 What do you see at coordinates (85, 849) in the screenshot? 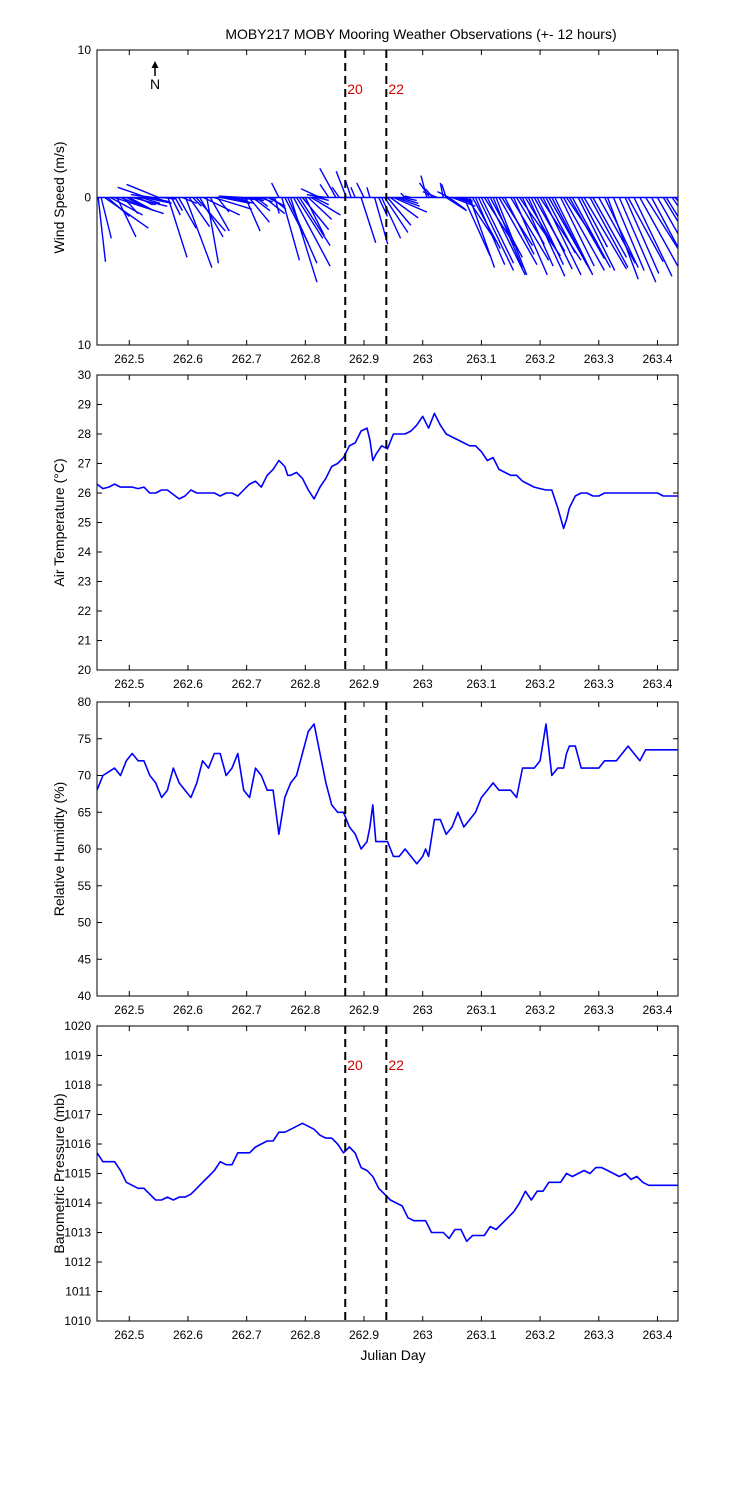
I see `y-tick-label: 60` at bounding box center [85, 849].